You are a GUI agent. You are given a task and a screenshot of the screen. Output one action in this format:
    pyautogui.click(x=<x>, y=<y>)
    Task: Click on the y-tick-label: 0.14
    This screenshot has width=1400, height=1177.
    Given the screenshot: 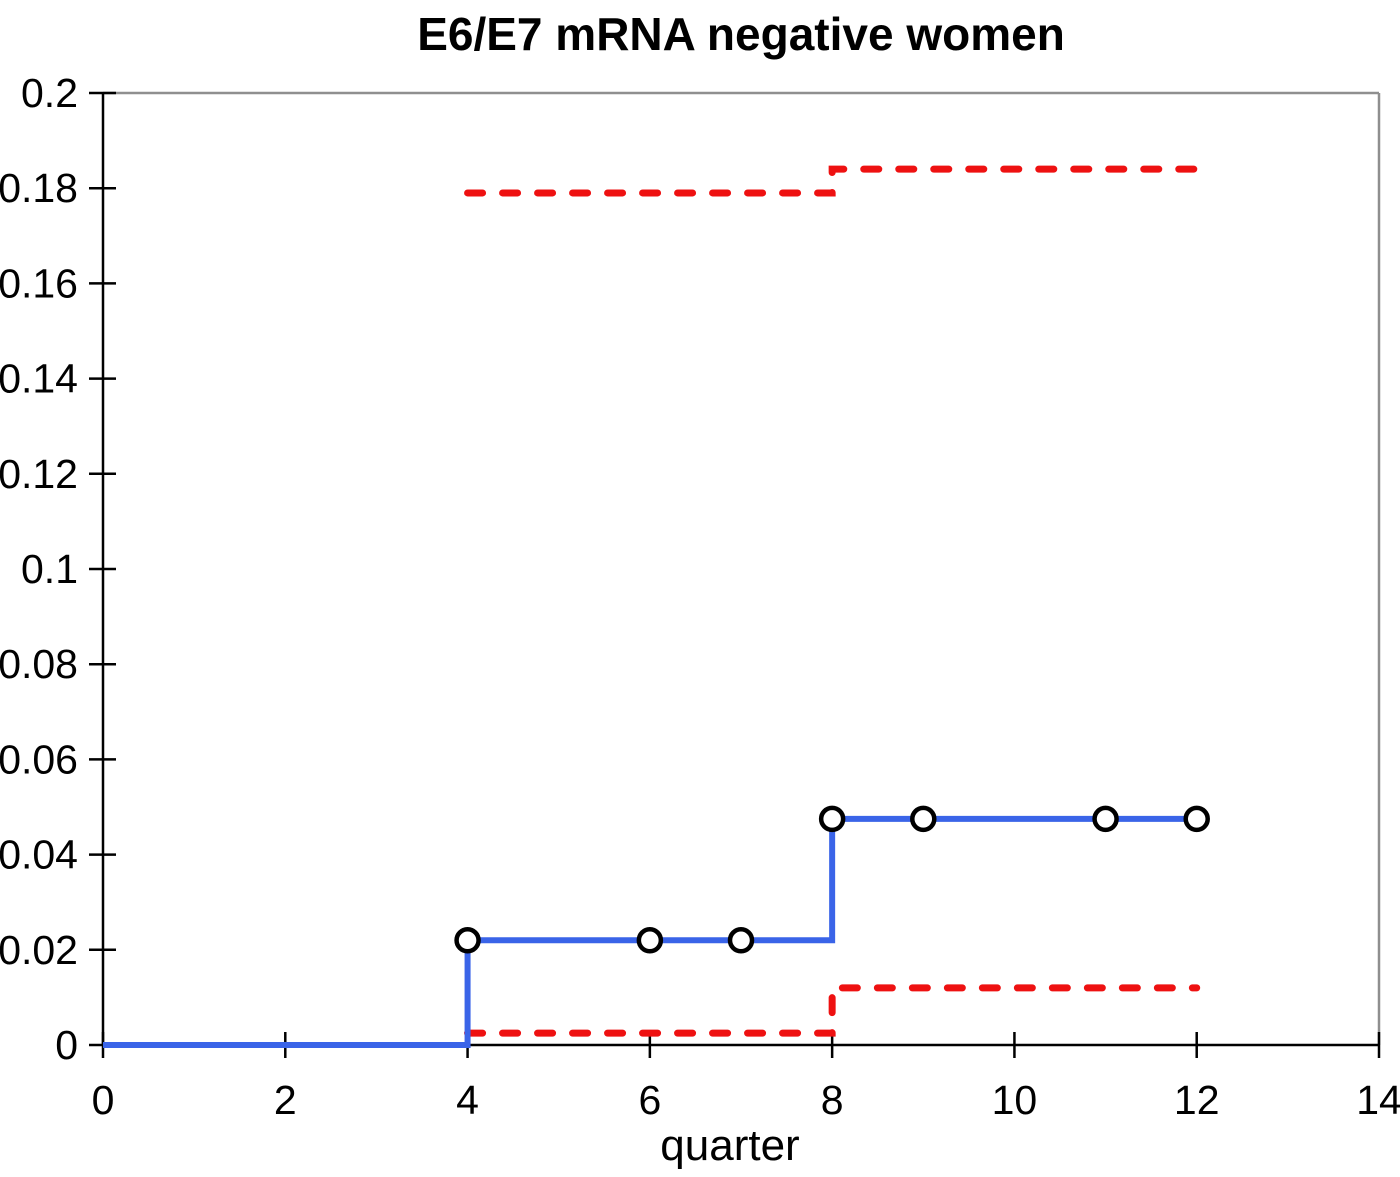 What is the action you would take?
    pyautogui.click(x=39, y=379)
    